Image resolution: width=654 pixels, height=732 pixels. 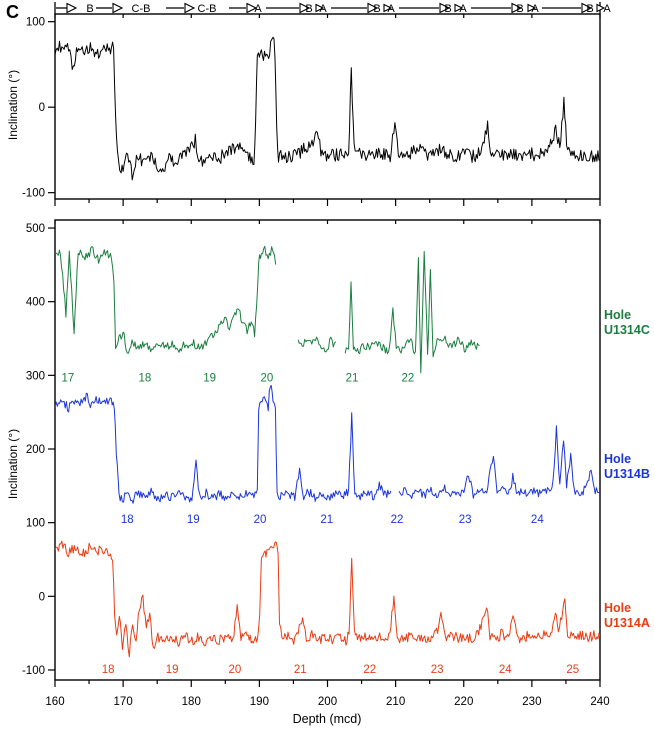 What do you see at coordinates (618, 608) in the screenshot?
I see `hole-u1314a-label-line1: Hole` at bounding box center [618, 608].